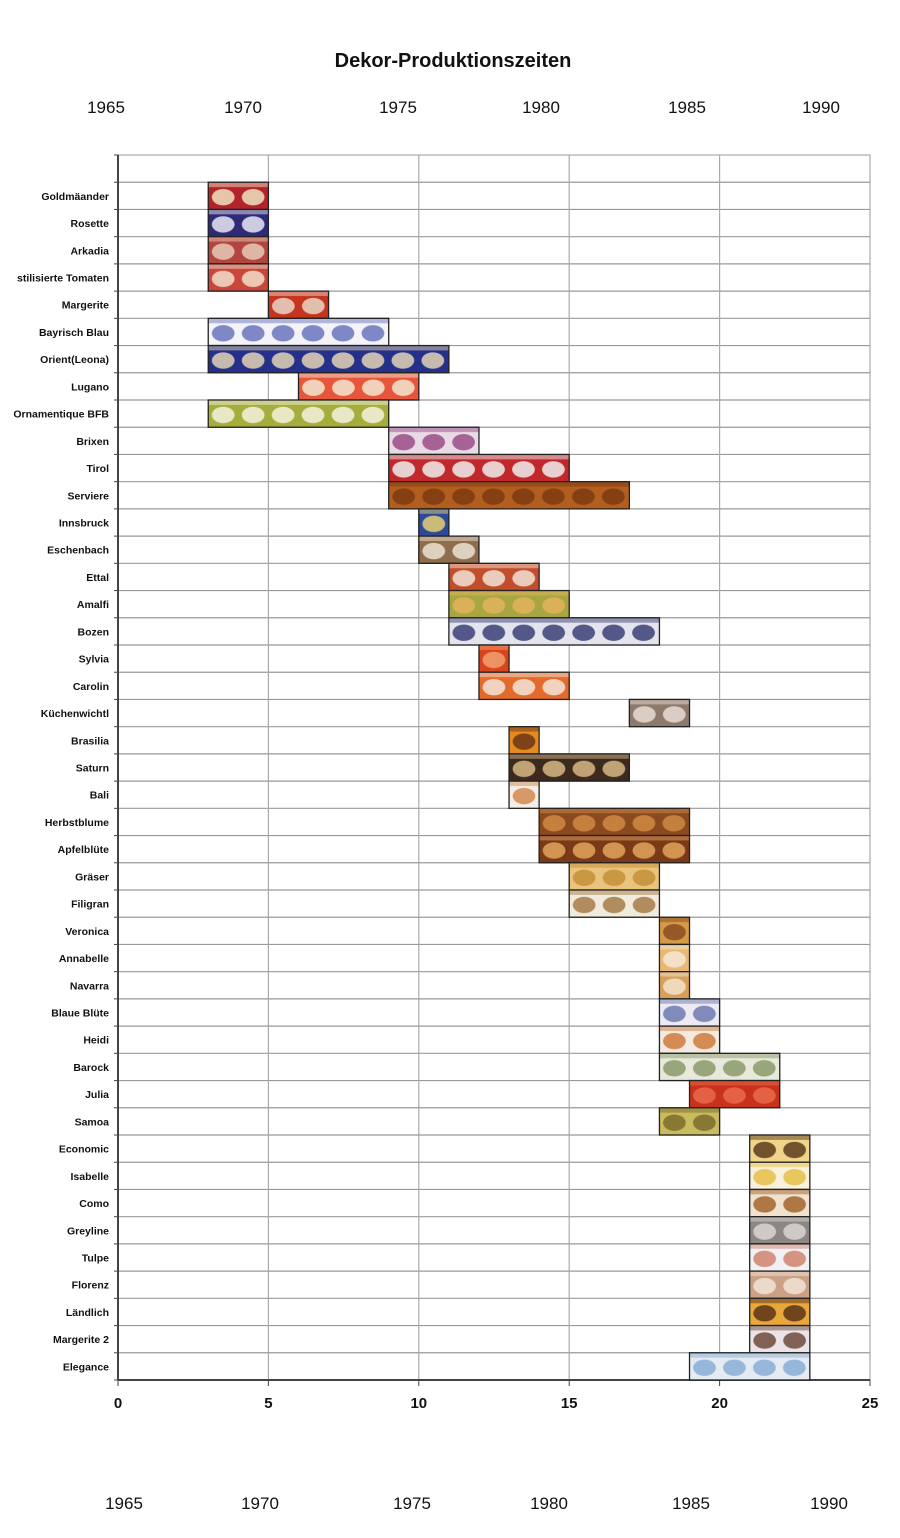  What do you see at coordinates (509, 604) in the screenshot?
I see `bar-amalfi` at bounding box center [509, 604].